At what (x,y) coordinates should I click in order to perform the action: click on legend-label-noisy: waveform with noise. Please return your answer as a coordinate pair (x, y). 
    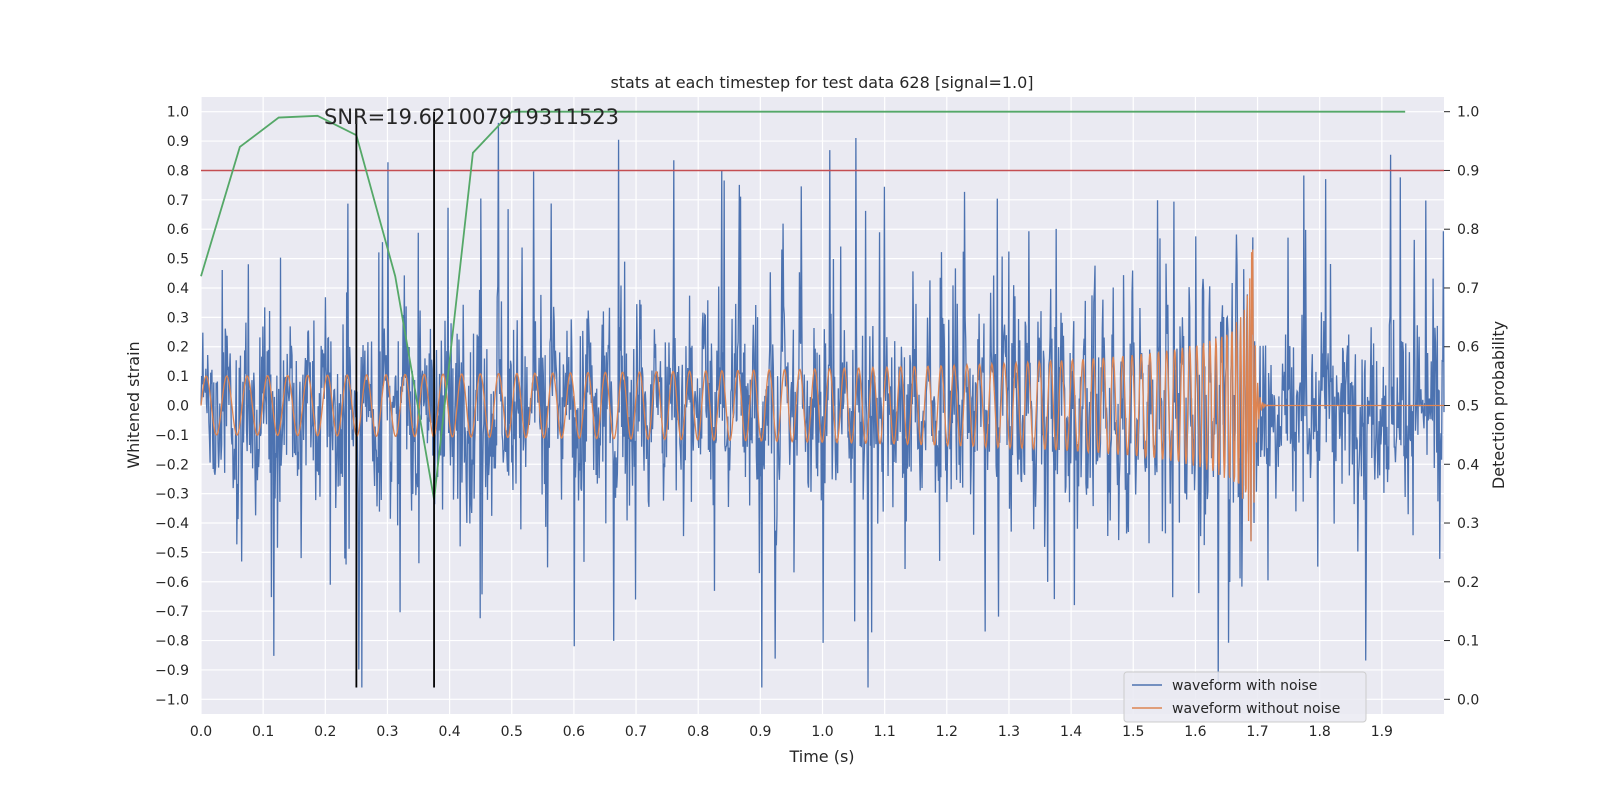
    Looking at the image, I should click on (1244, 686).